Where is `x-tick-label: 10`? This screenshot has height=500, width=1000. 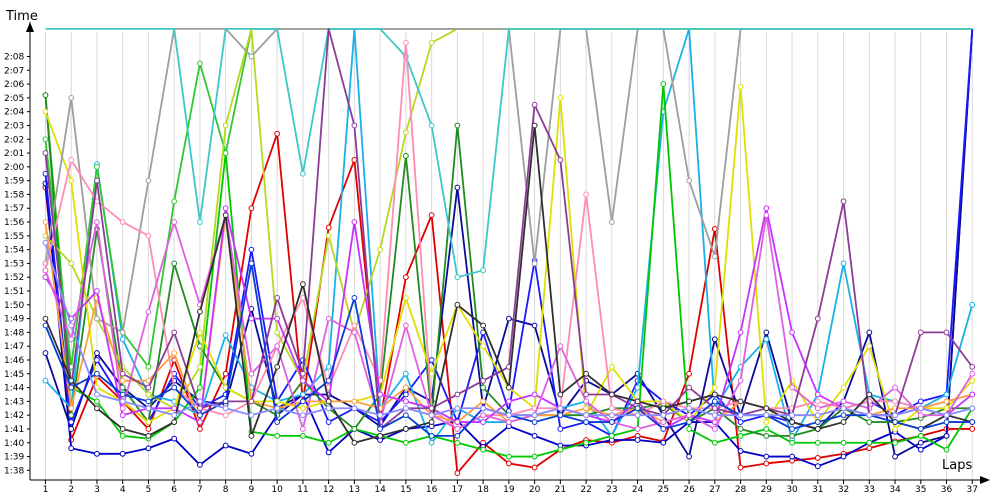 x-tick-label: 10 is located at coordinates (277, 490).